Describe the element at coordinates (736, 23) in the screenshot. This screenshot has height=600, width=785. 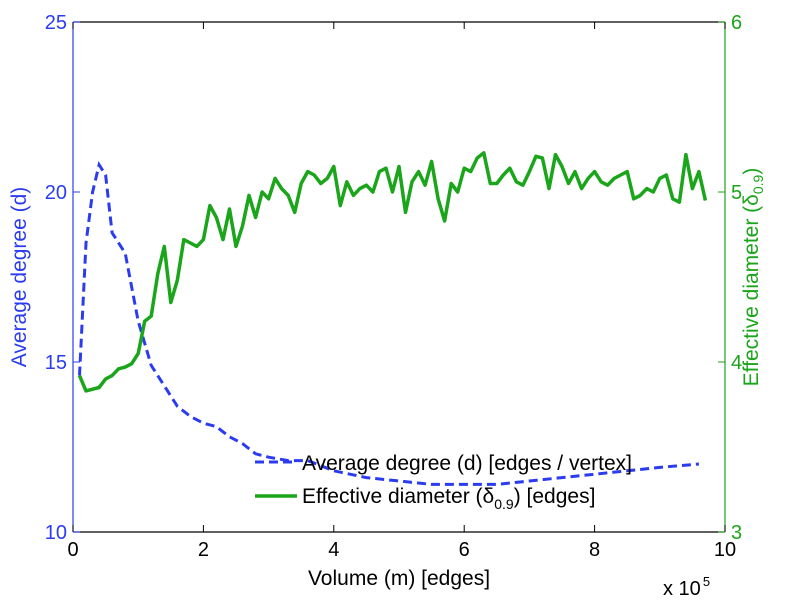
I see `right-y-tick-label: 6` at that location.